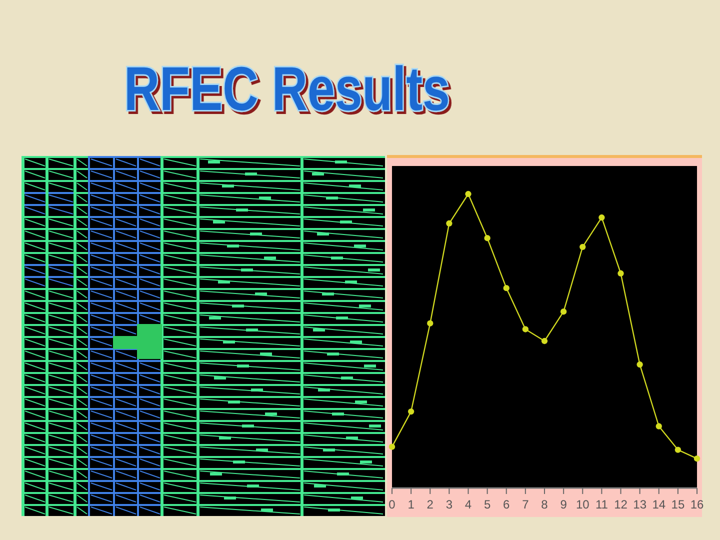  Describe the element at coordinates (392, 505) in the screenshot. I see `x-tick-label: 0` at that location.